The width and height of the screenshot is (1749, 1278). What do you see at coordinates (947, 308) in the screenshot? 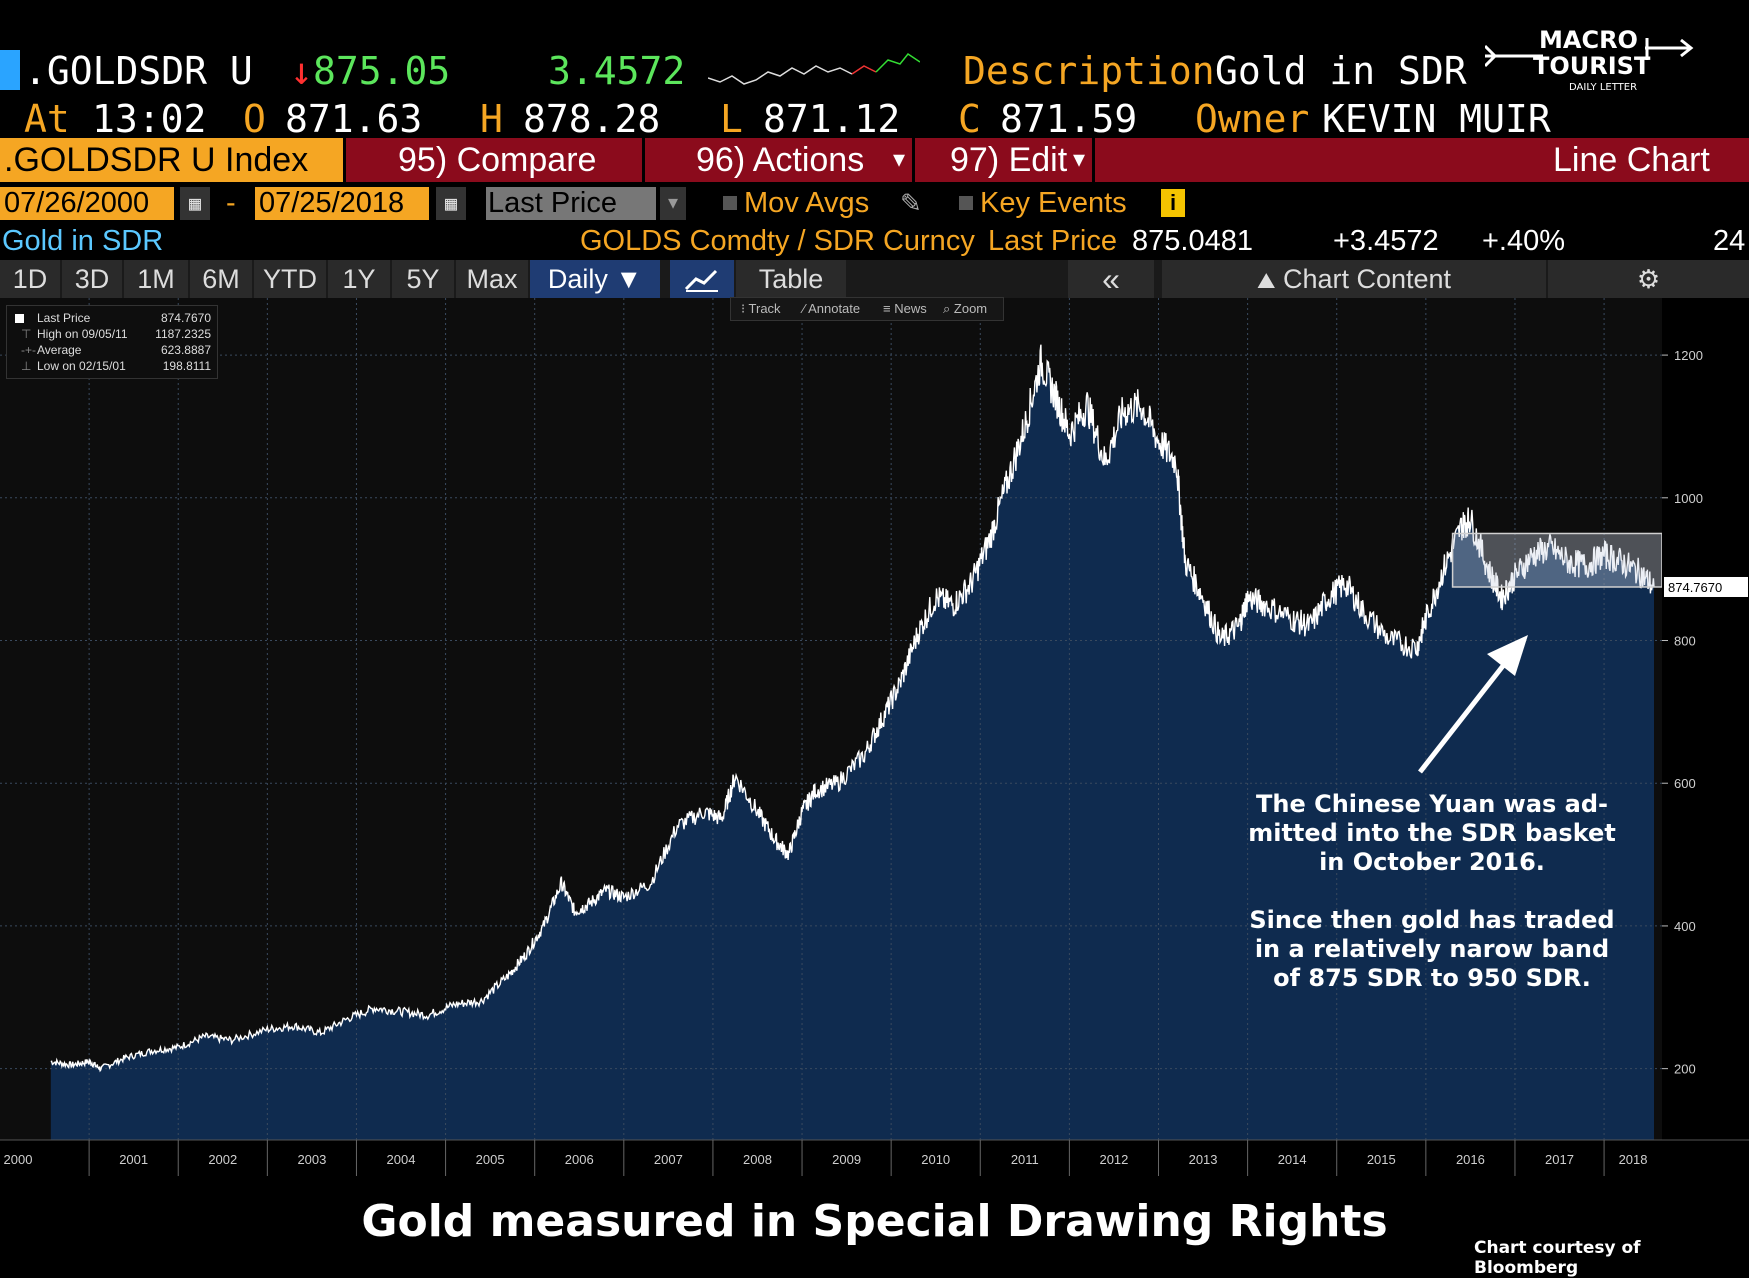
I see `zoom-icon: ⌕` at bounding box center [947, 308].